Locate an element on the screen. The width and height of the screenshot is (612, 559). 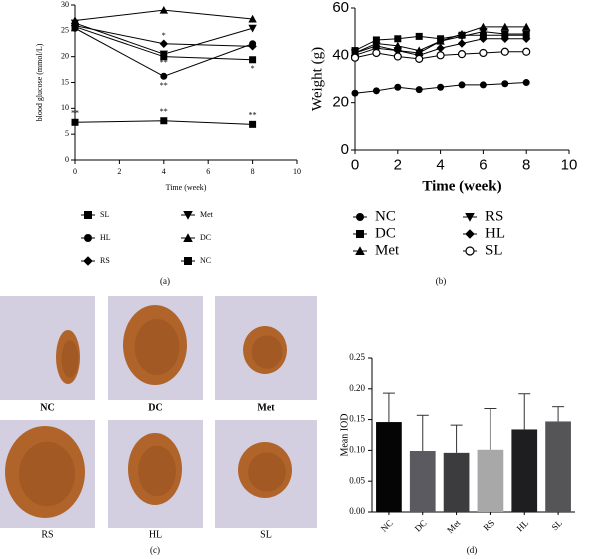
x-tick-label: Met is located at coordinates (454, 526).